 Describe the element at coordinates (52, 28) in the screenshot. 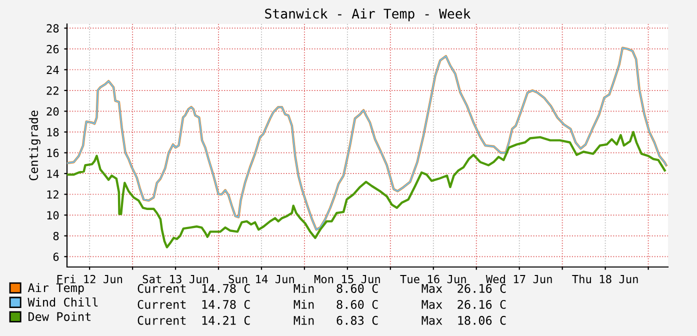

I see `y-tick-label: 28` at that location.